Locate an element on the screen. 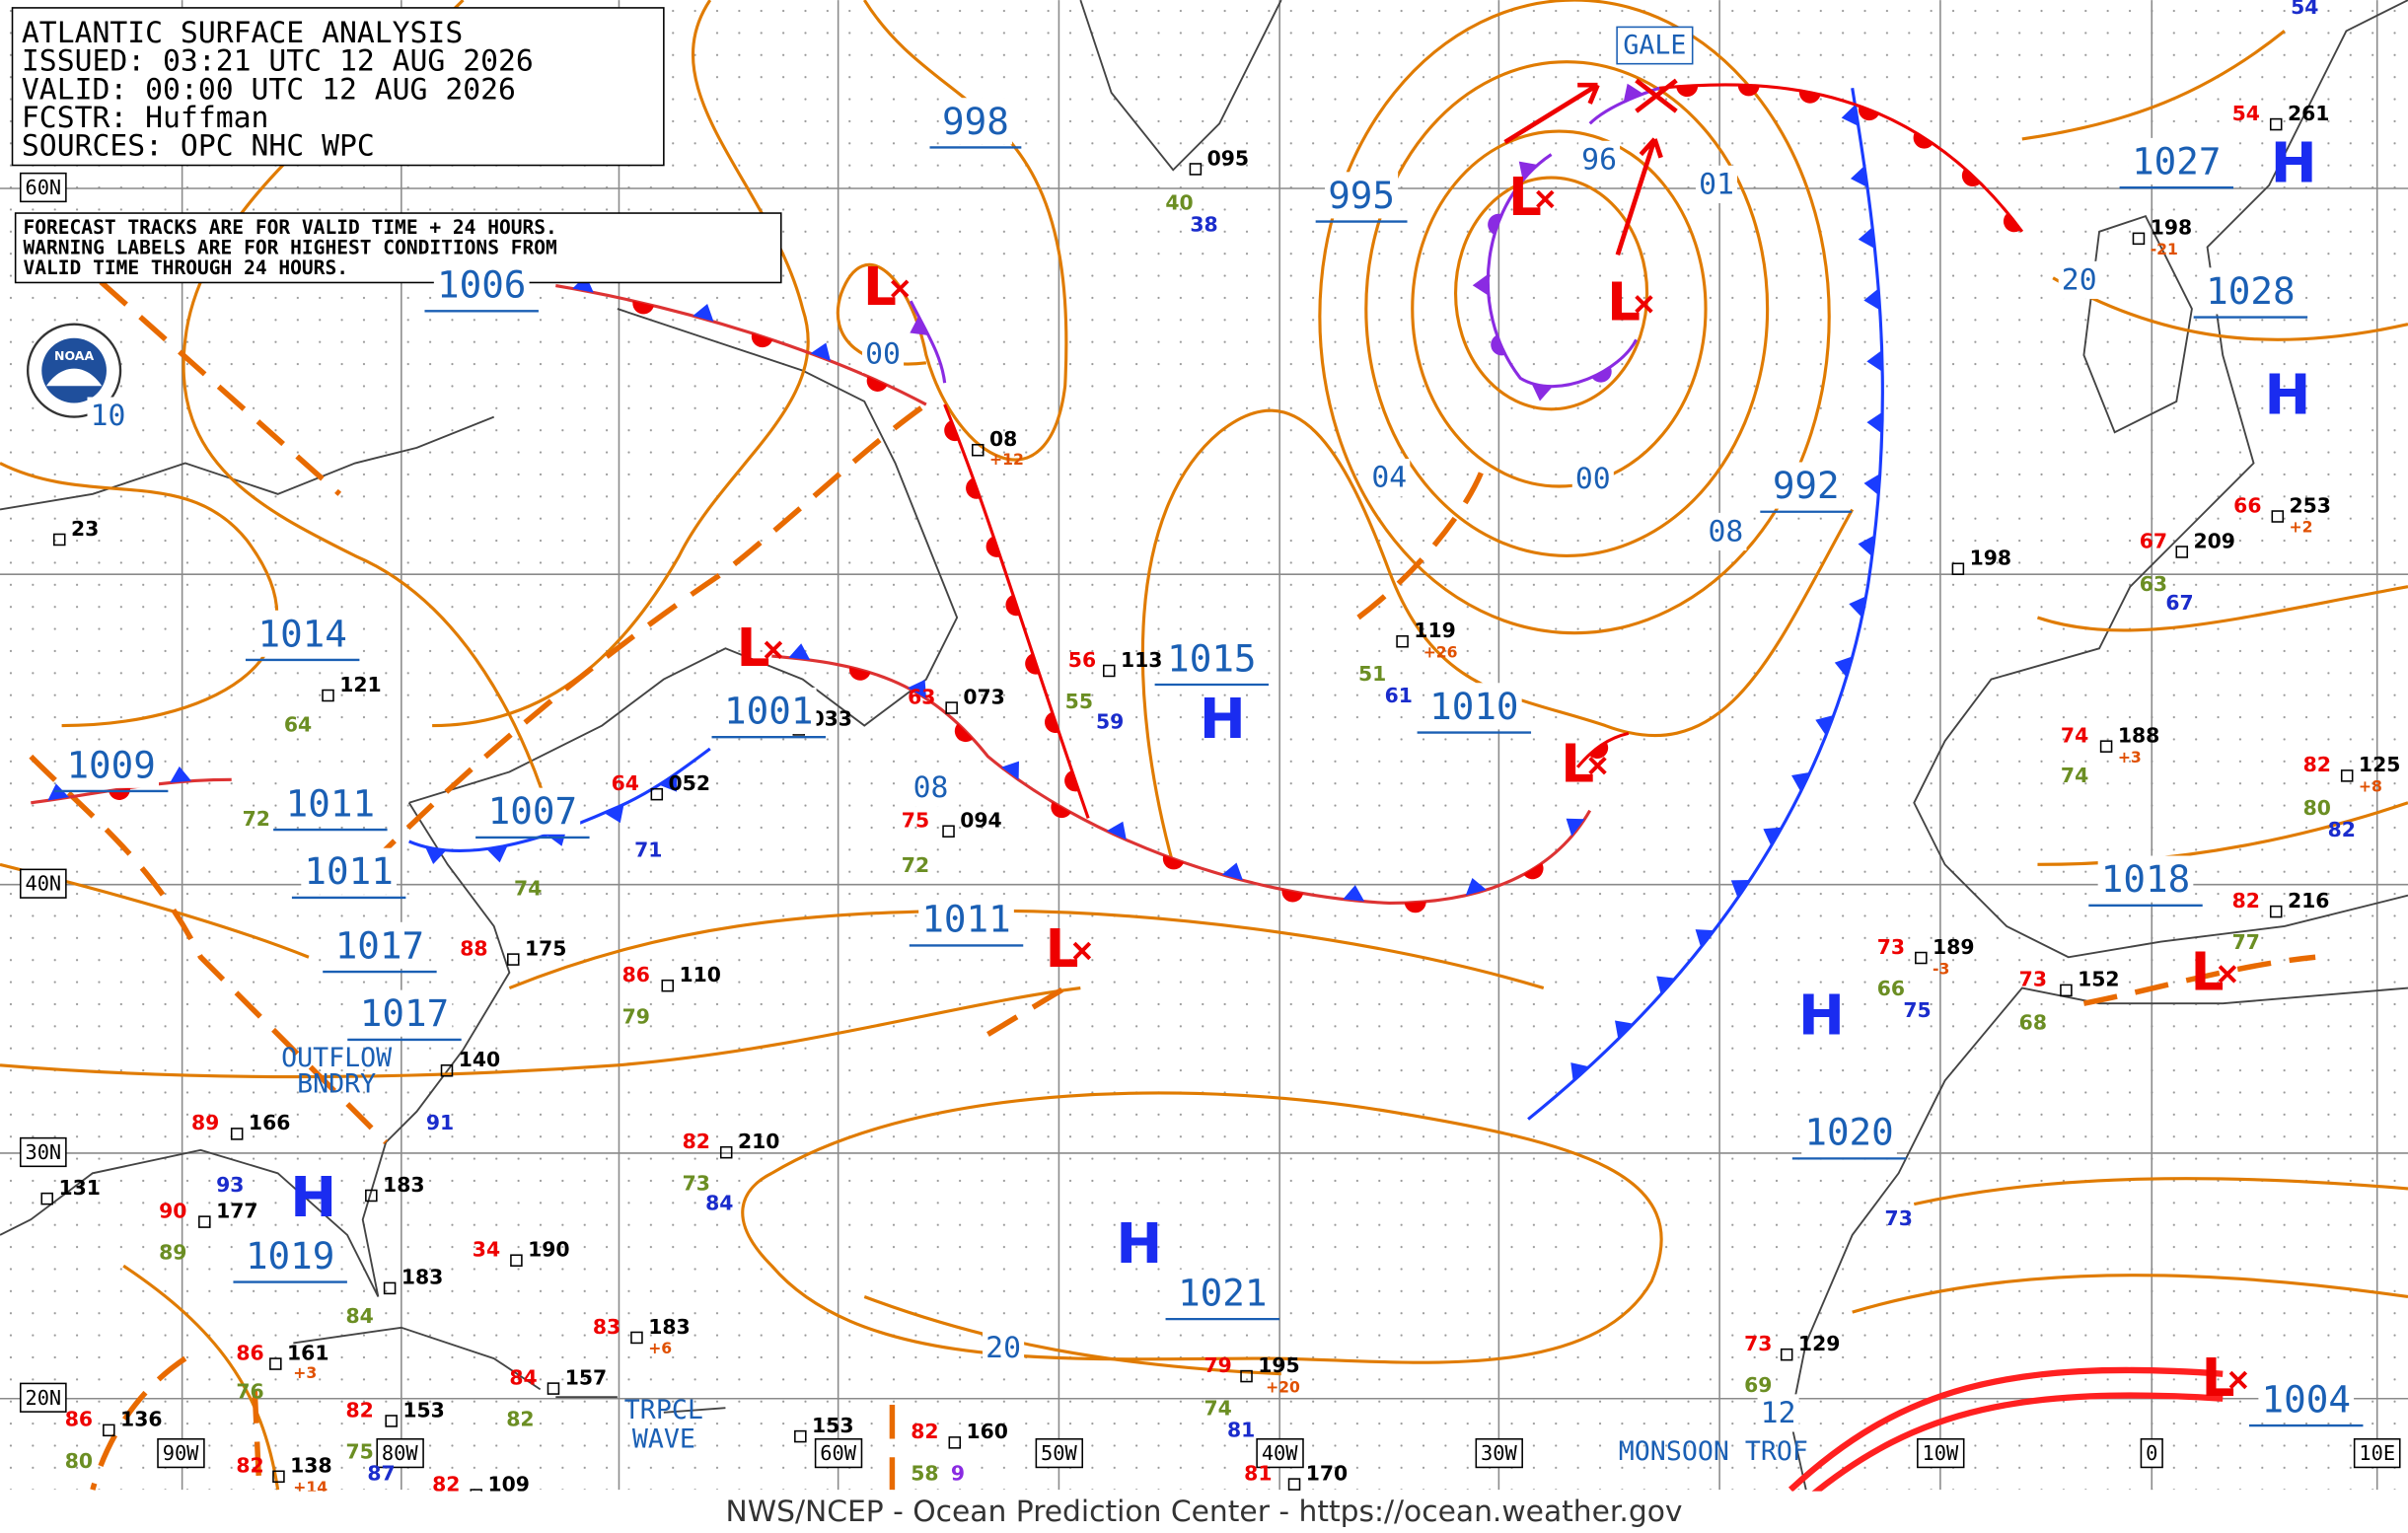  station-value: 190 is located at coordinates (548, 1250).